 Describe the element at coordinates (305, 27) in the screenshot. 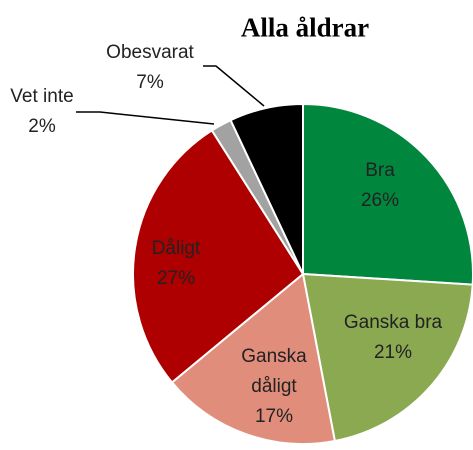

I see `chart-title: Alla åldrar` at that location.